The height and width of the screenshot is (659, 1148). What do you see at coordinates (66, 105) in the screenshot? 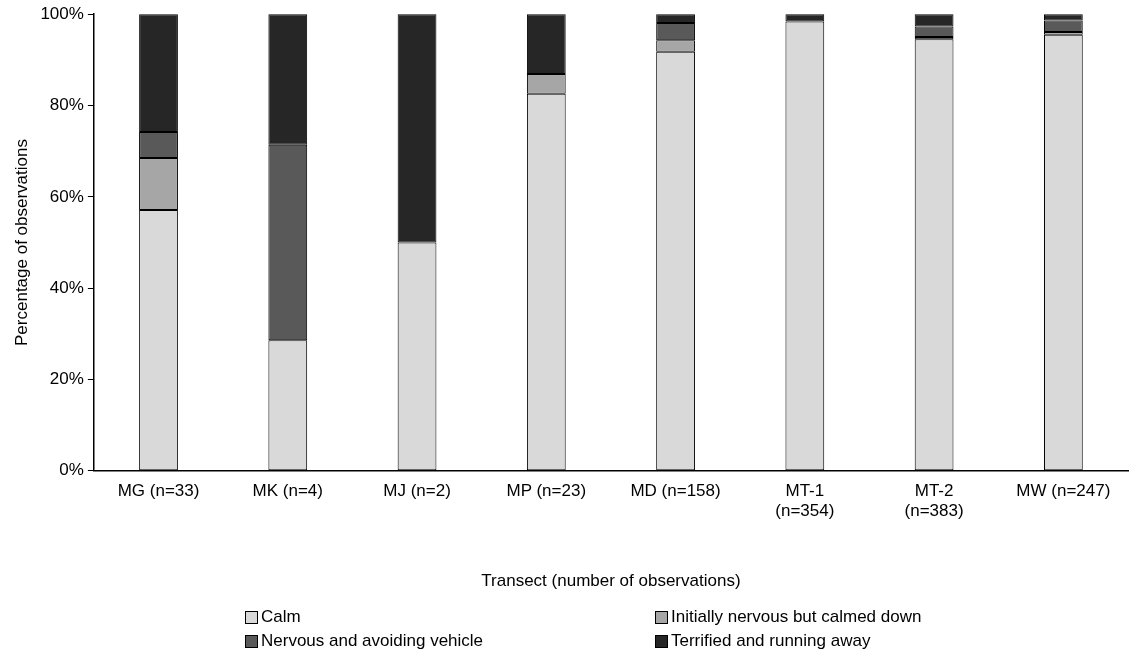
I see `y-tick-label: 80%` at bounding box center [66, 105].